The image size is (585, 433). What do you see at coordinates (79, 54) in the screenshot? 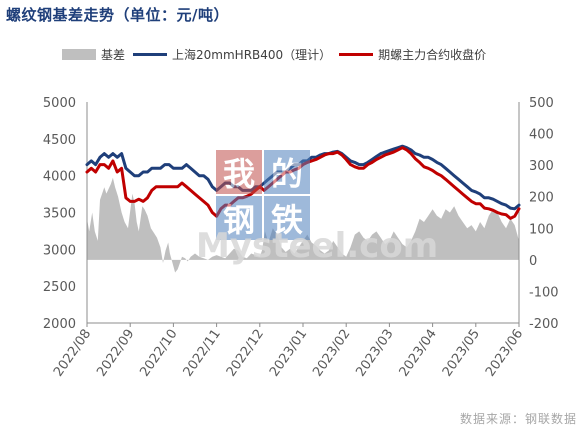
I see `legend-swatch-basis` at bounding box center [79, 54].